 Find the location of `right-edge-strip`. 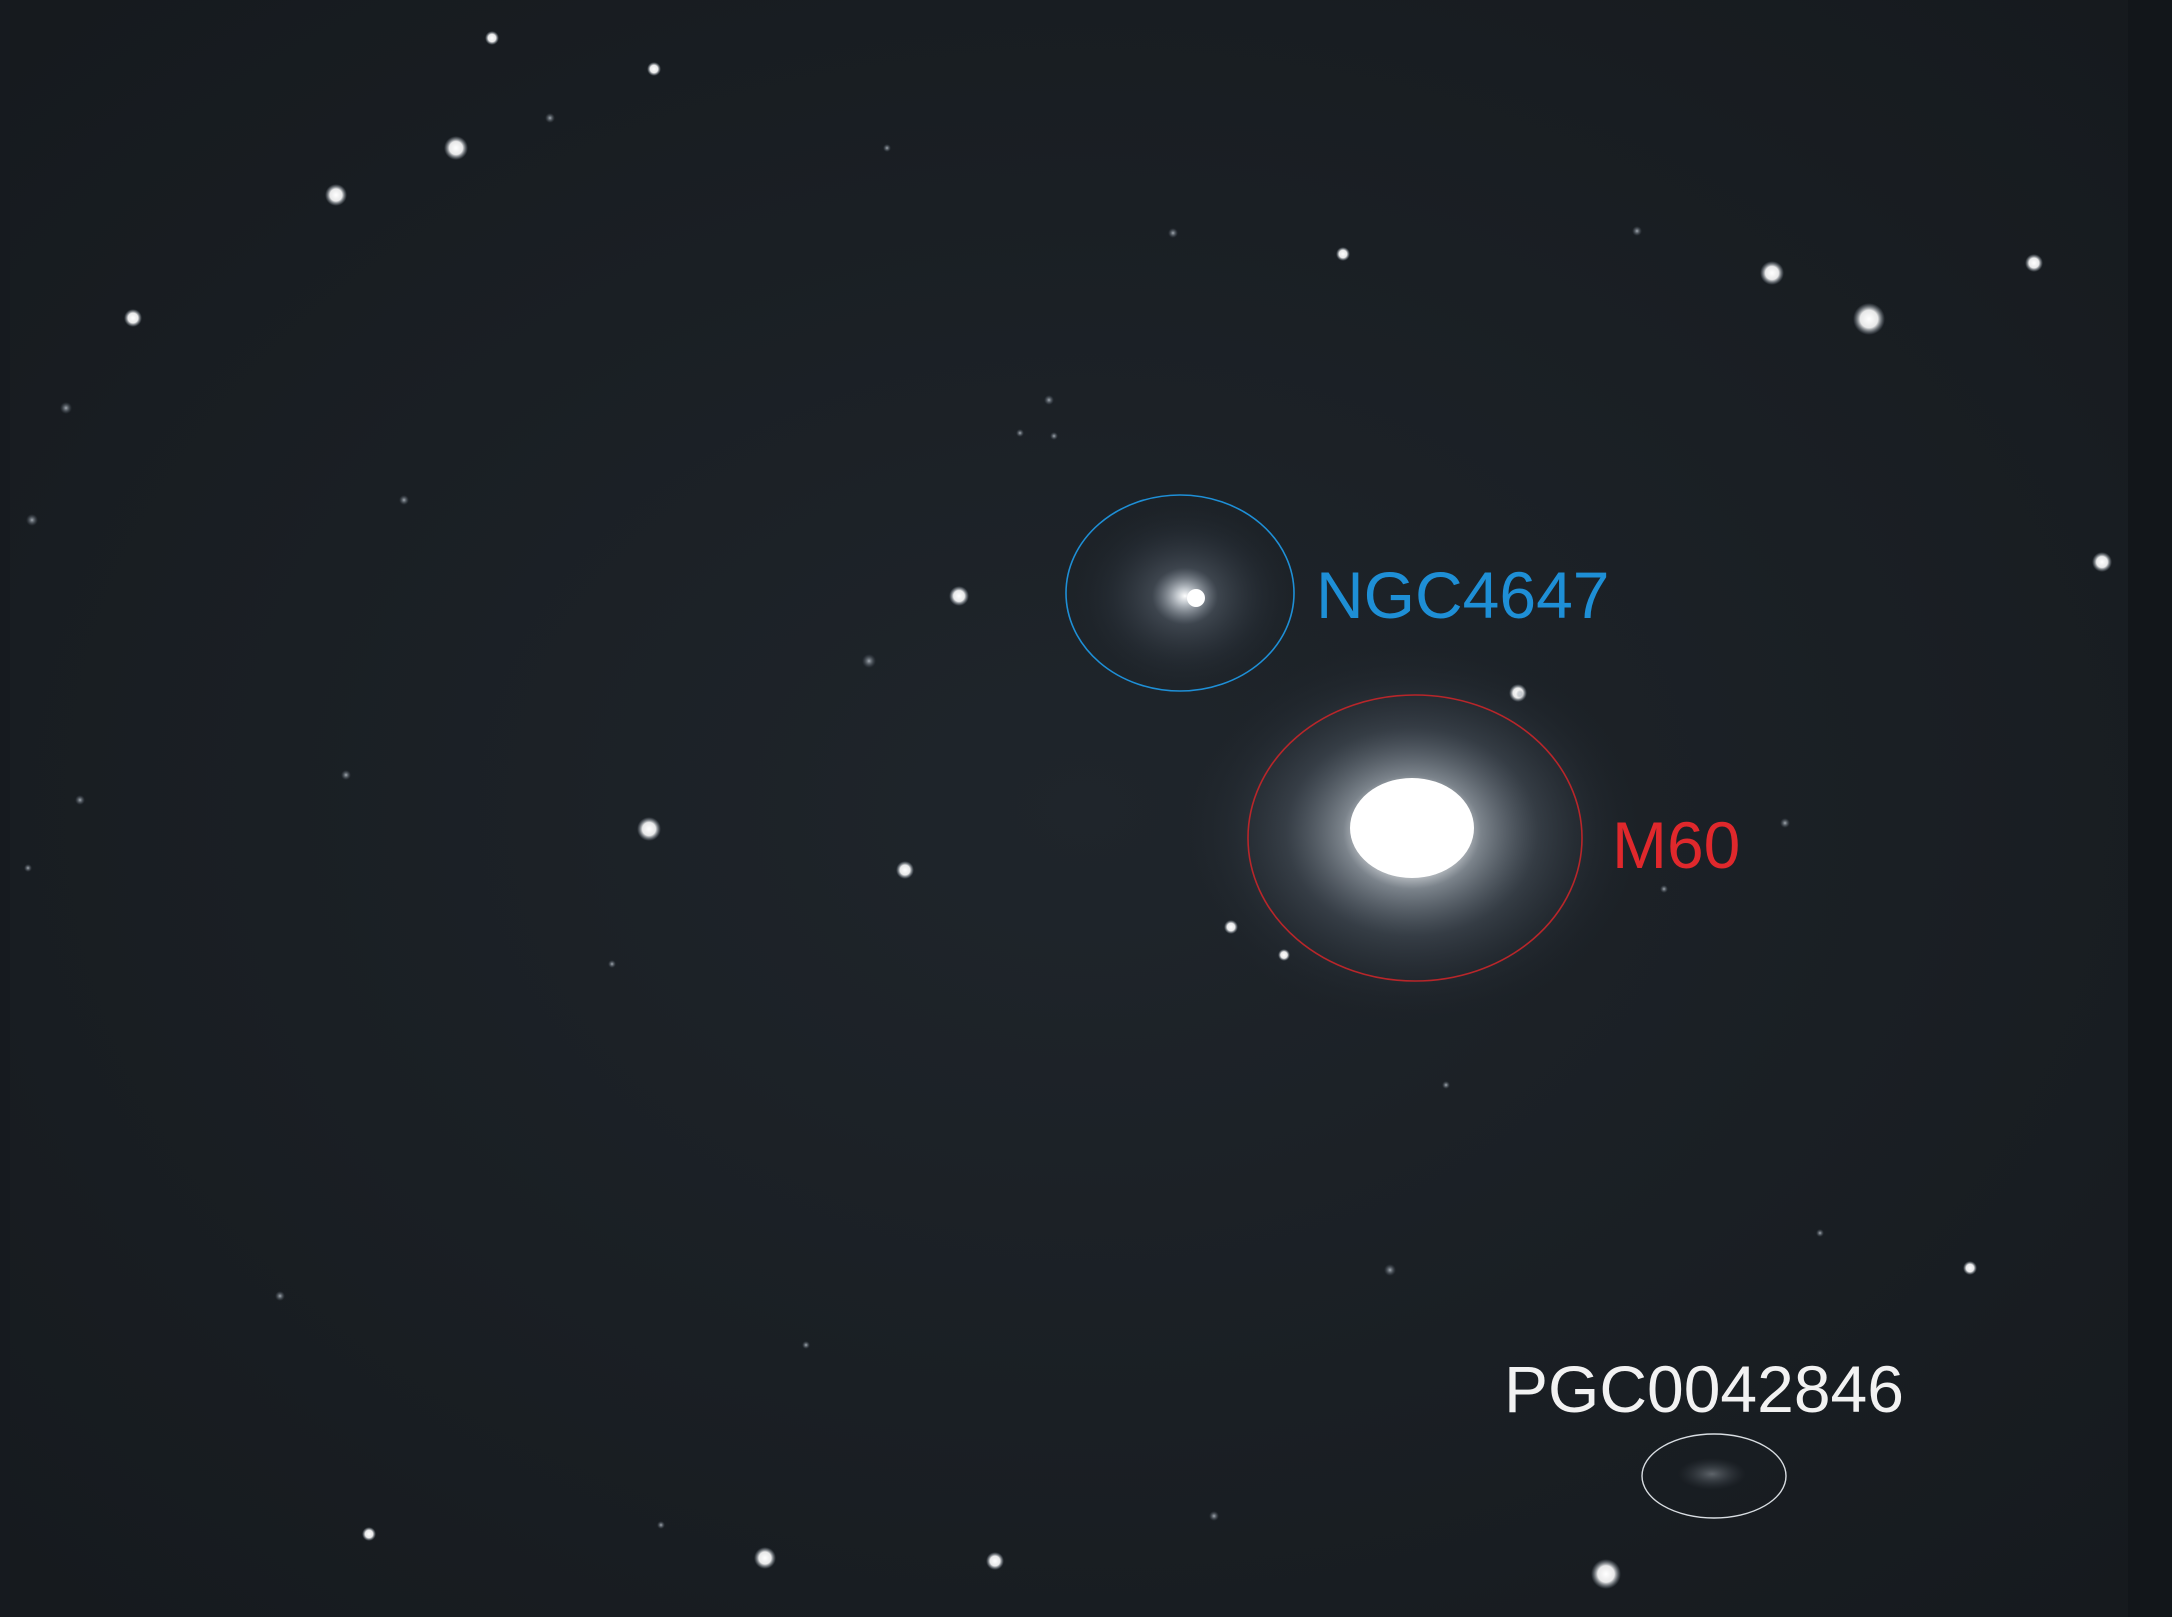

right-edge-strip is located at coordinates (2150, 808).